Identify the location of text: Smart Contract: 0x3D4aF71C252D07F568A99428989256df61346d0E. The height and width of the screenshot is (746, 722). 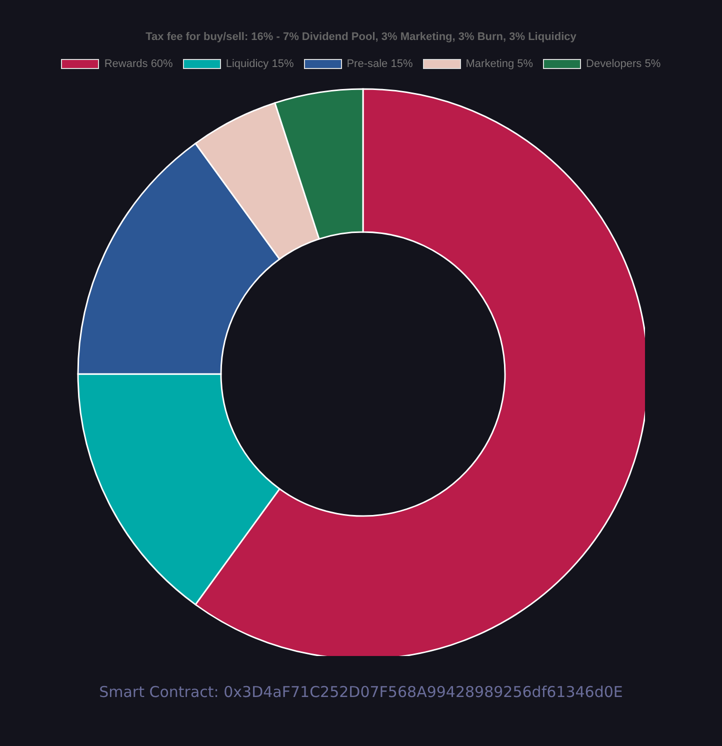
(361, 692).